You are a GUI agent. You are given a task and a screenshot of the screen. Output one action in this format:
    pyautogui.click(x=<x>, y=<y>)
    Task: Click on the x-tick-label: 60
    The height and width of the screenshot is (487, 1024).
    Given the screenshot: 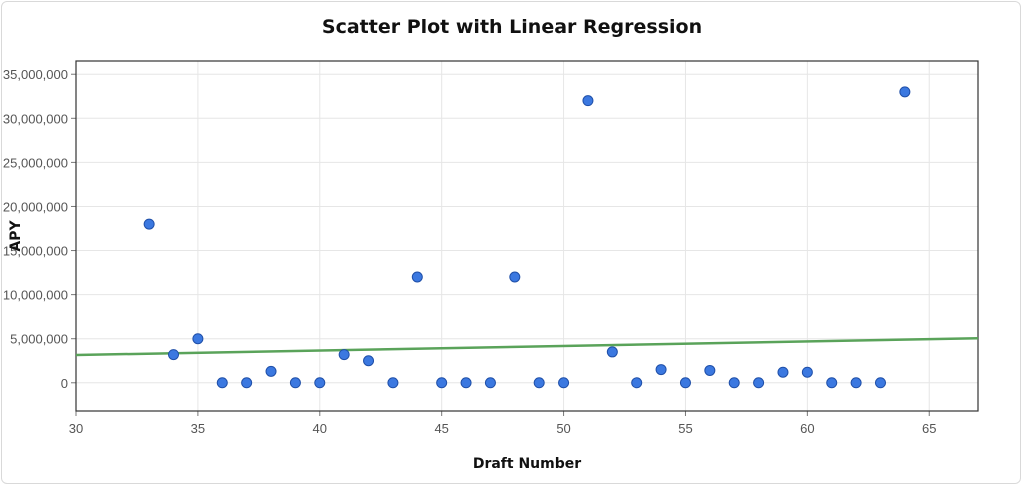 What is the action you would take?
    pyautogui.click(x=807, y=428)
    